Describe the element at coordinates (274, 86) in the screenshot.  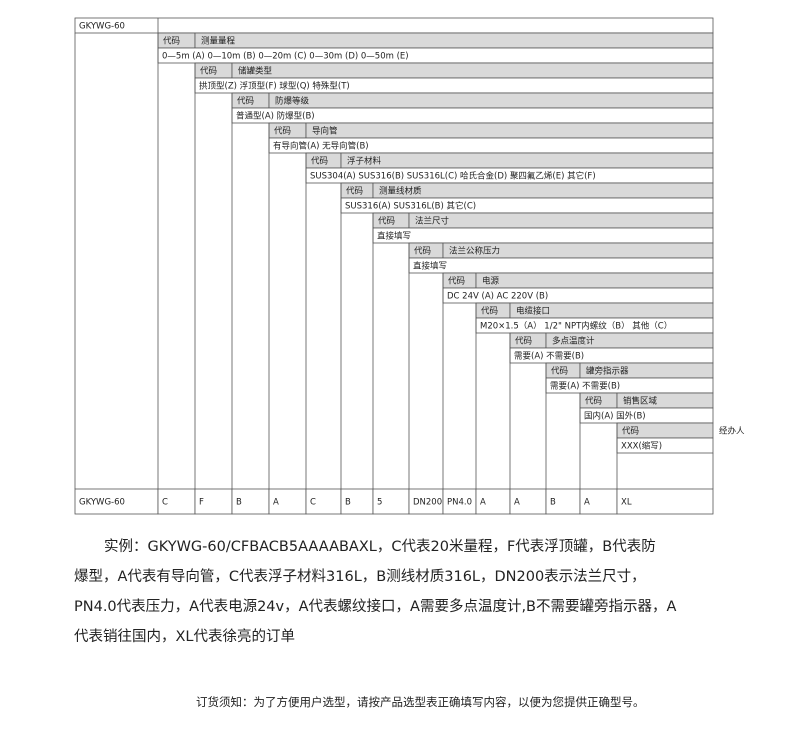
I see `options: 拱顶型(Z) 浮顶型(F) 球型(Q) 特殊型(T)` at that location.